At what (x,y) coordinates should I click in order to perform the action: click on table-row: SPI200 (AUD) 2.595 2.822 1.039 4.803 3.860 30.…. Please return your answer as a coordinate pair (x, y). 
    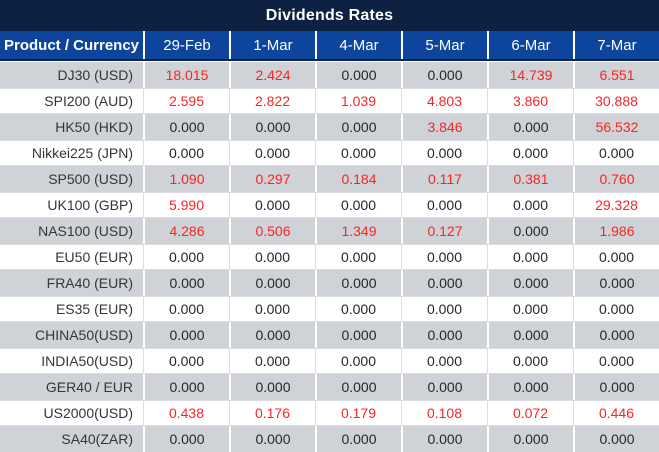
    Looking at the image, I should click on (329, 101).